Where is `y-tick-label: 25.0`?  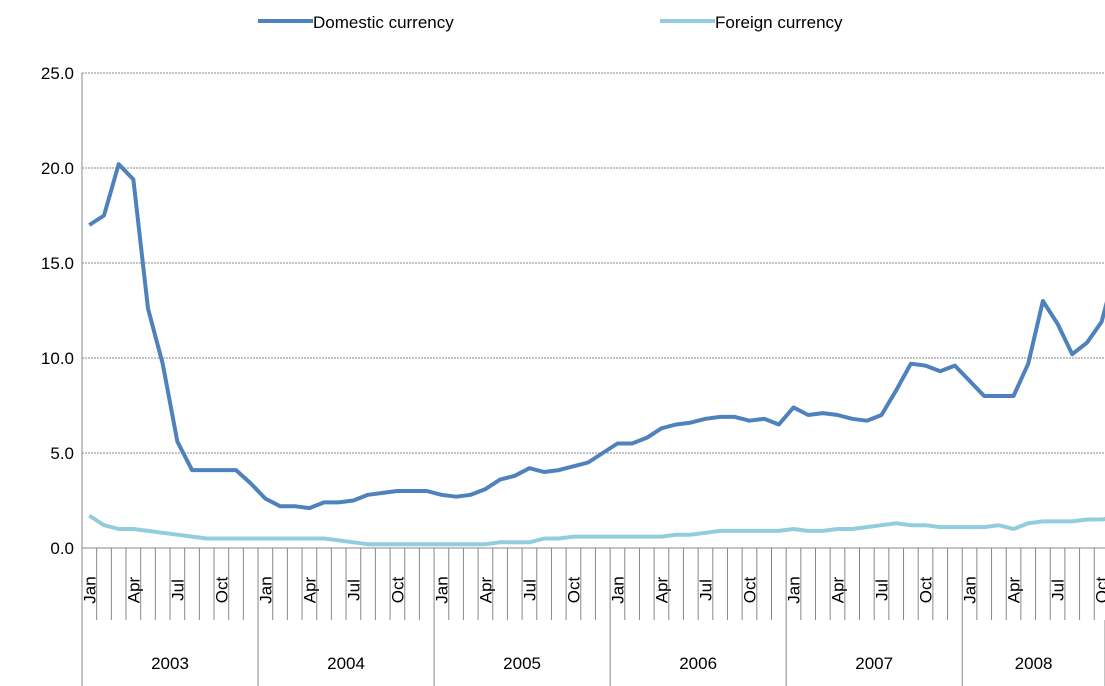
y-tick-label: 25.0 is located at coordinates (57, 73).